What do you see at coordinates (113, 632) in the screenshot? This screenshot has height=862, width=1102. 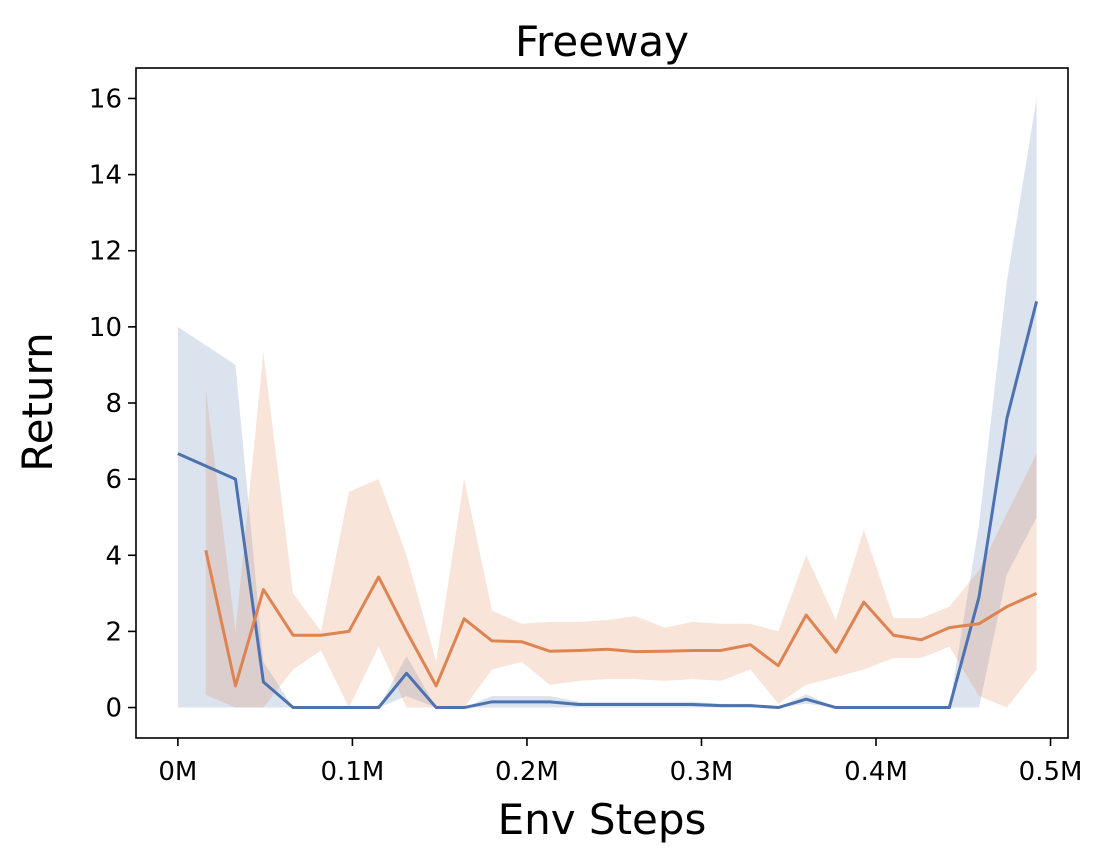 I see `y-tick-label: 2` at bounding box center [113, 632].